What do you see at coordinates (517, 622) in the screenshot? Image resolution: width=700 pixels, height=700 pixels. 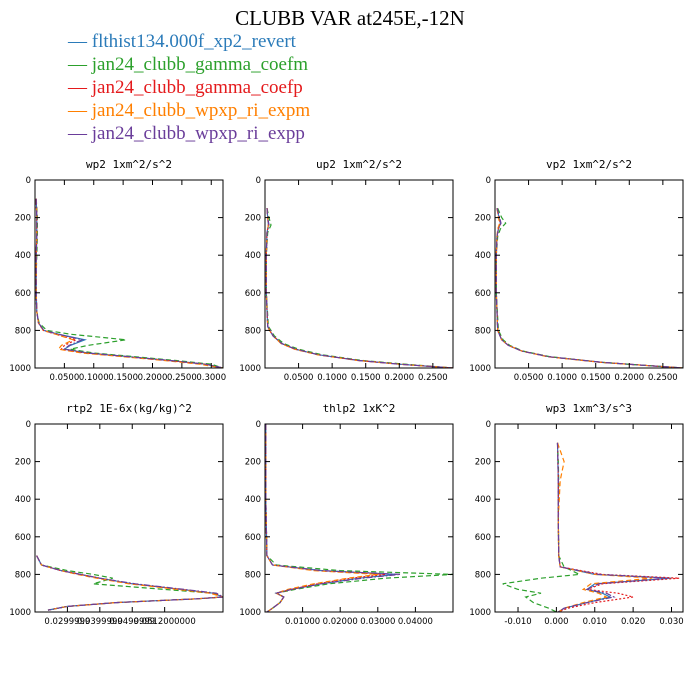 I see `x-tick-label: -0.010` at bounding box center [517, 622].